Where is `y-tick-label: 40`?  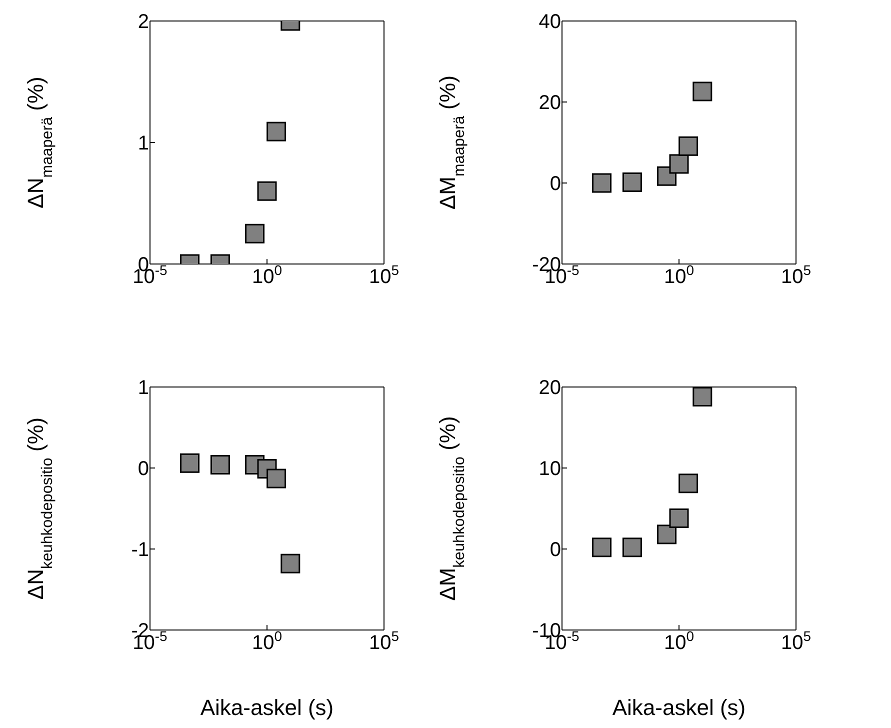
y-tick-label: 40 is located at coordinates (549, 22).